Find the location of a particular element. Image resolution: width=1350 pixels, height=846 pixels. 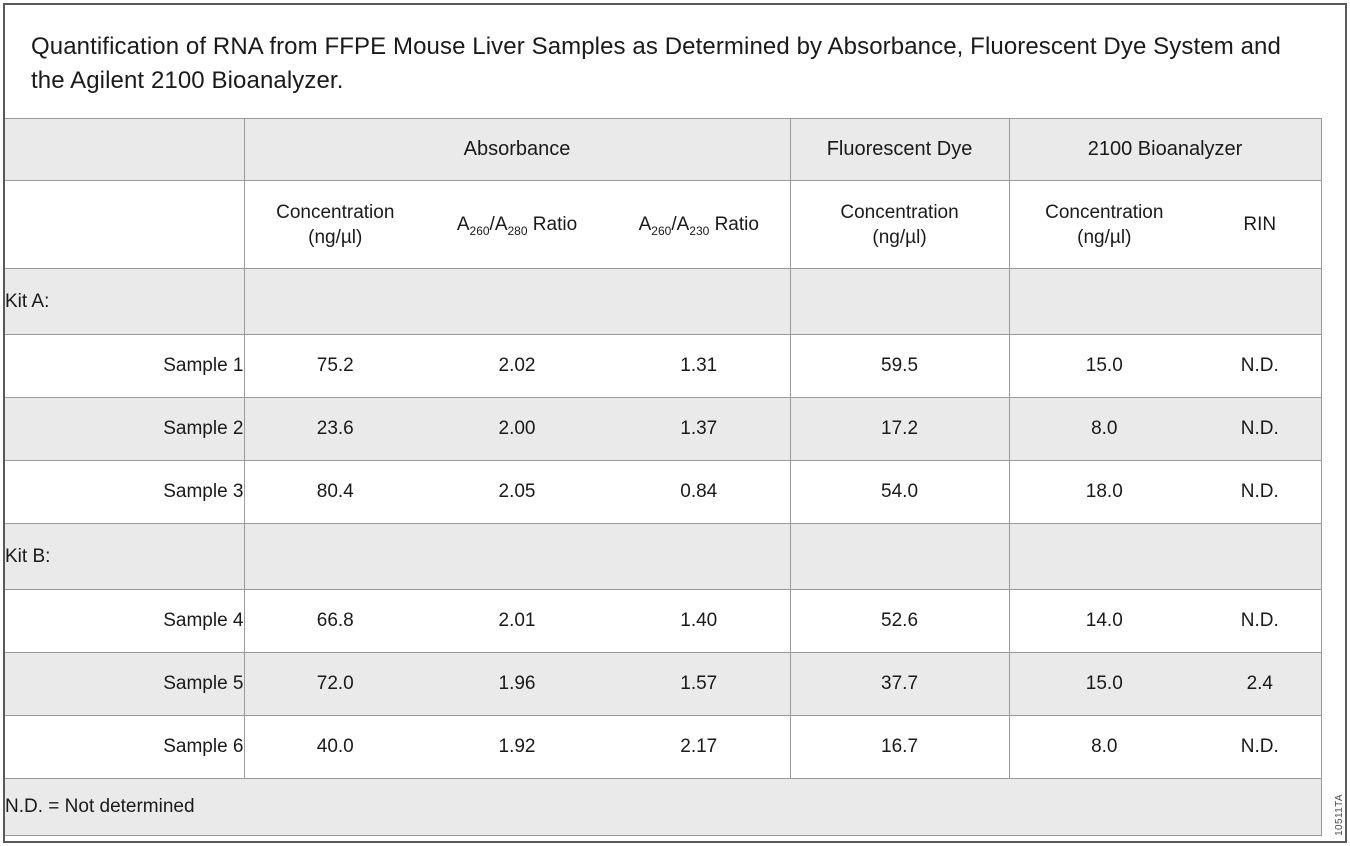

sample-label: Sample 2 is located at coordinates (125, 429).